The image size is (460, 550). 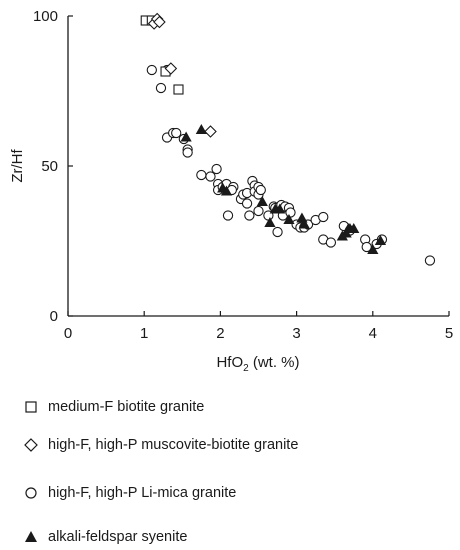 I want to click on diamond-open-icon, so click(x=31, y=445).